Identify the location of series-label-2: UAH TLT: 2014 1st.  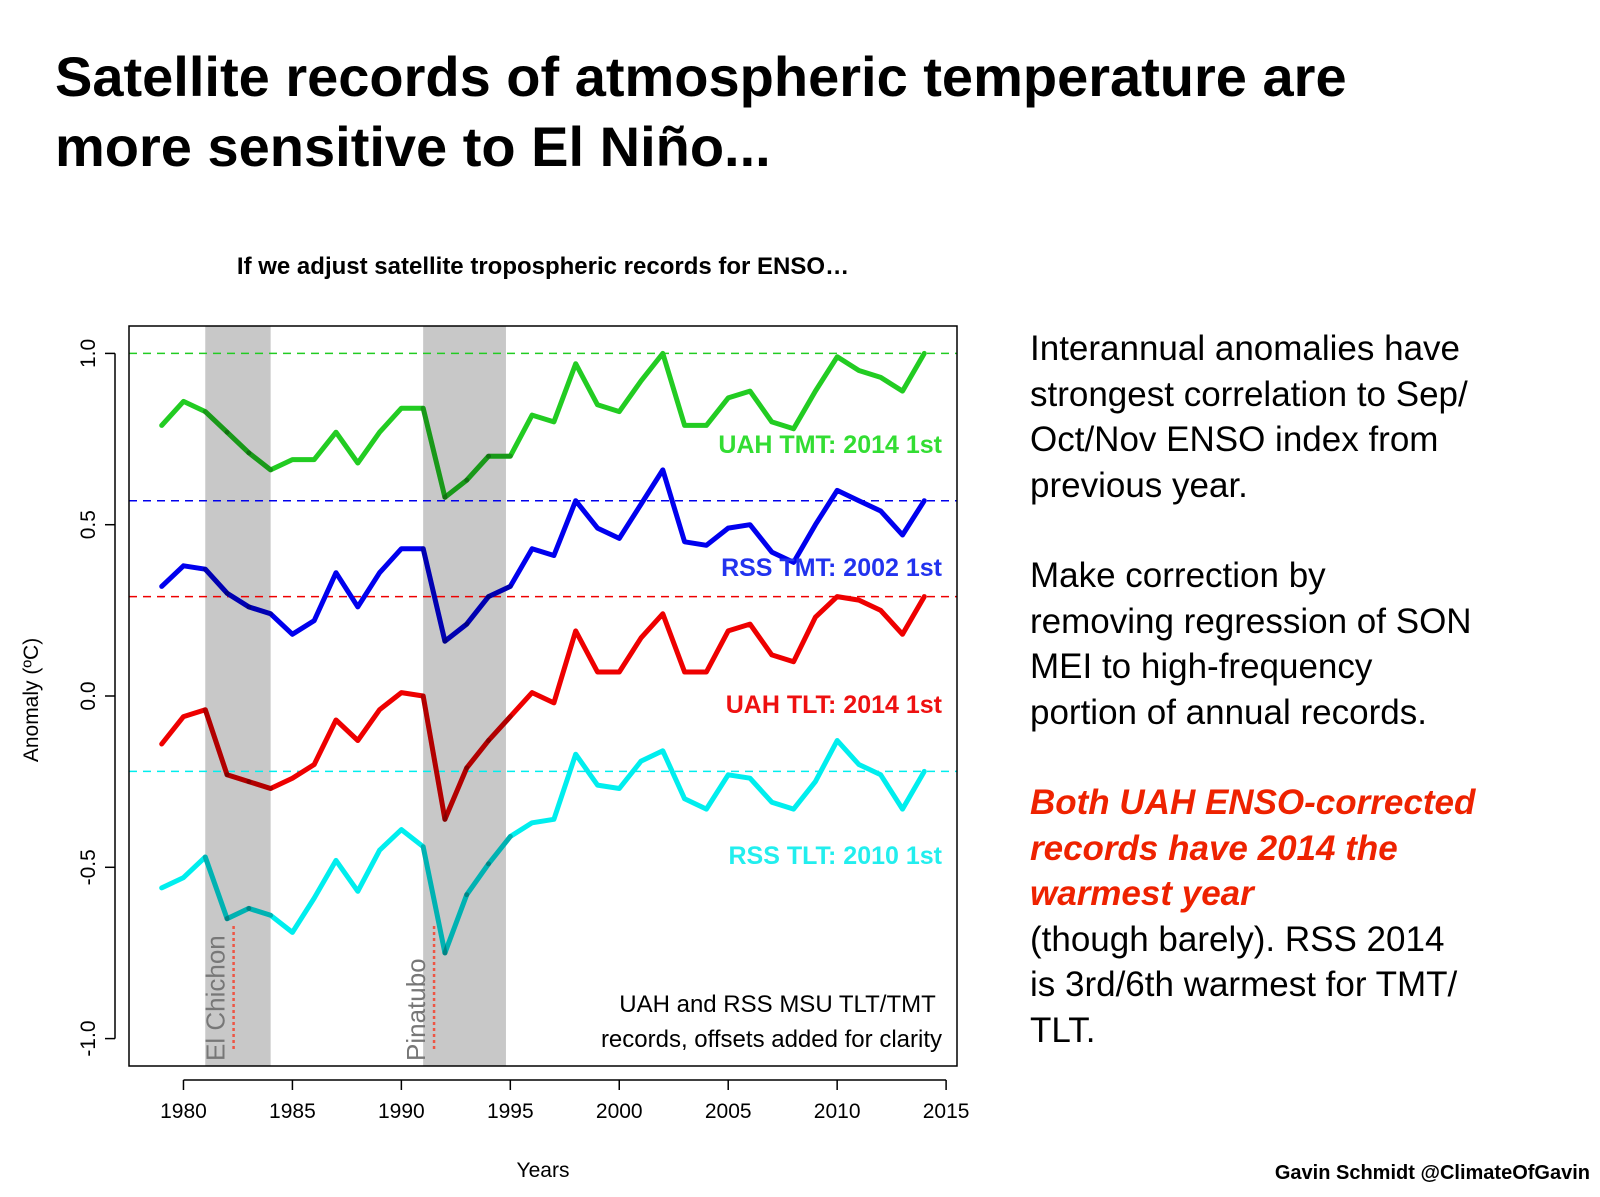
(834, 705).